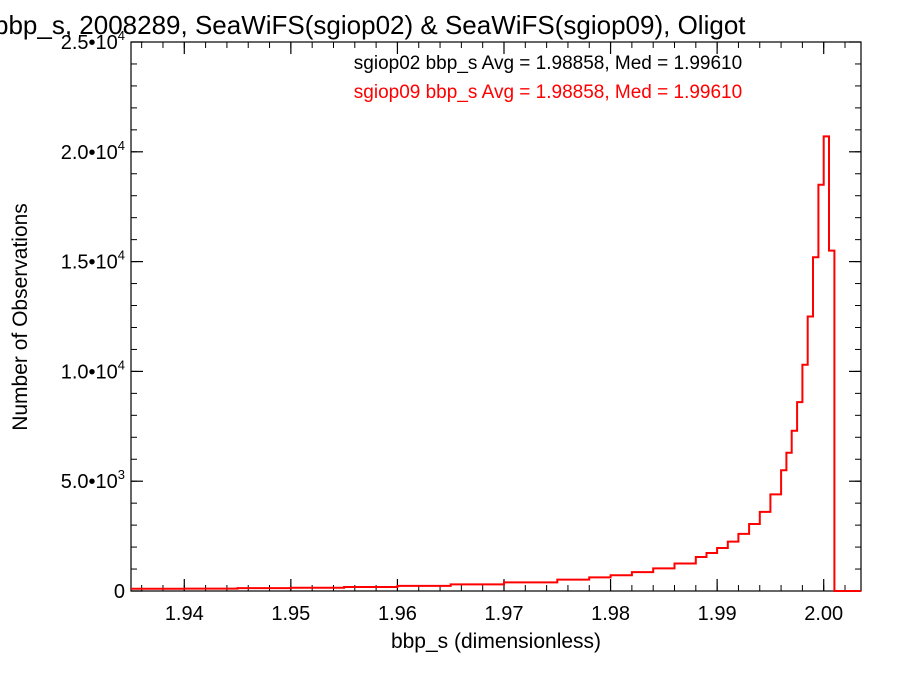 This screenshot has width=900, height=675. What do you see at coordinates (610, 614) in the screenshot?
I see `x-tick-label: 1.98` at bounding box center [610, 614].